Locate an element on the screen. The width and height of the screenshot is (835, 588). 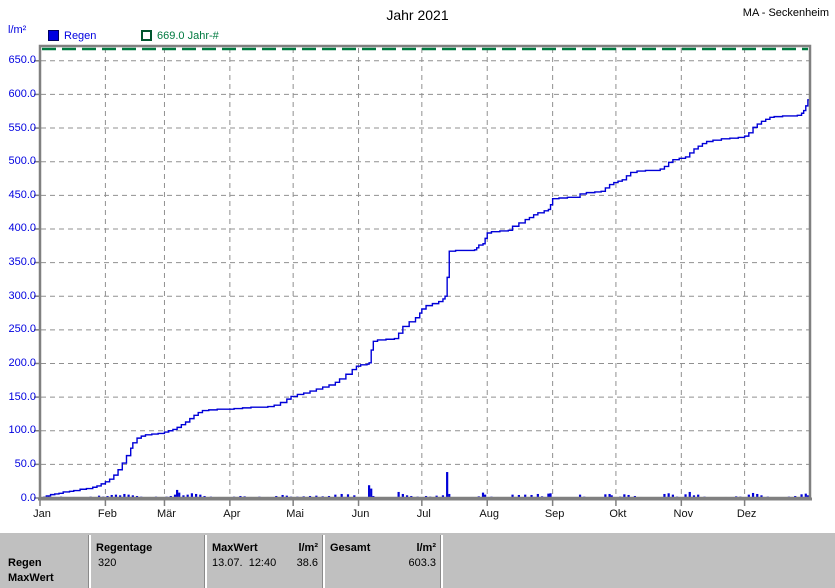
legend-item-regen: Regen is located at coordinates (72, 35).